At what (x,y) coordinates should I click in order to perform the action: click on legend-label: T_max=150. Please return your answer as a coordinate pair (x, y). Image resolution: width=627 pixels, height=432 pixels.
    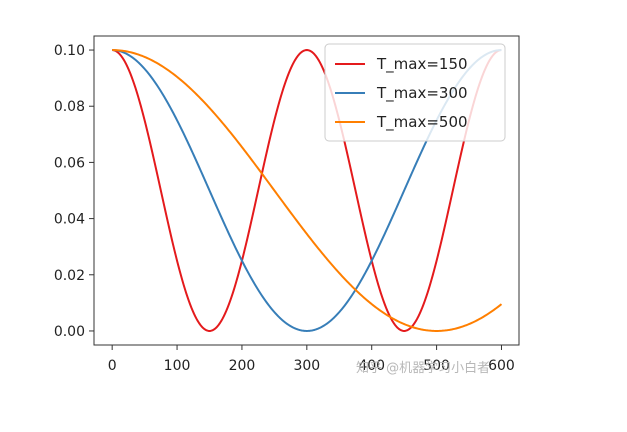
    Looking at the image, I should click on (422, 64).